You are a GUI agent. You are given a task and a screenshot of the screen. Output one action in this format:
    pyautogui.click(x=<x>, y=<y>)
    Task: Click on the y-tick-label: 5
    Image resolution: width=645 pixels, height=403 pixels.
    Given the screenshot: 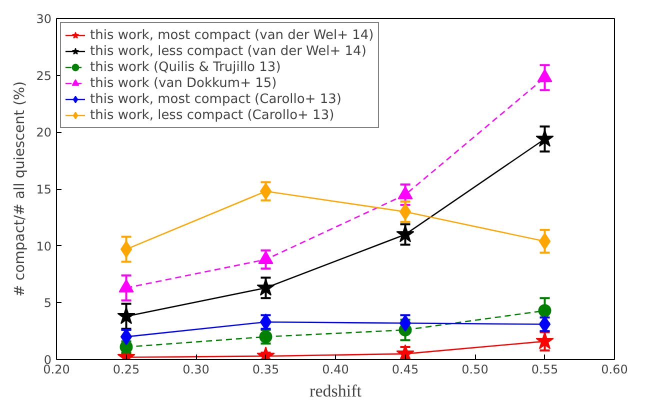 What is the action you would take?
    pyautogui.click(x=48, y=303)
    